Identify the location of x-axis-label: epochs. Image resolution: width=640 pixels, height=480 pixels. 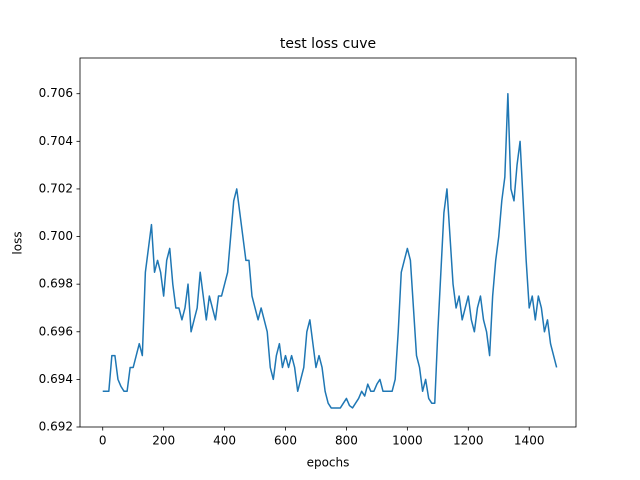
(328, 463).